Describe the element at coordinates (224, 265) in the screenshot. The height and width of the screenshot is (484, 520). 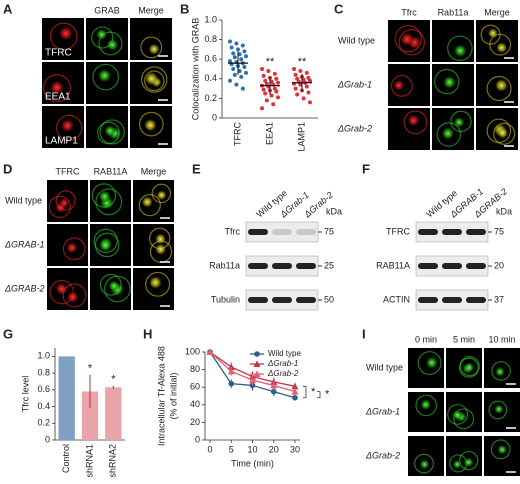
I see `row-label: Rab11a` at that location.